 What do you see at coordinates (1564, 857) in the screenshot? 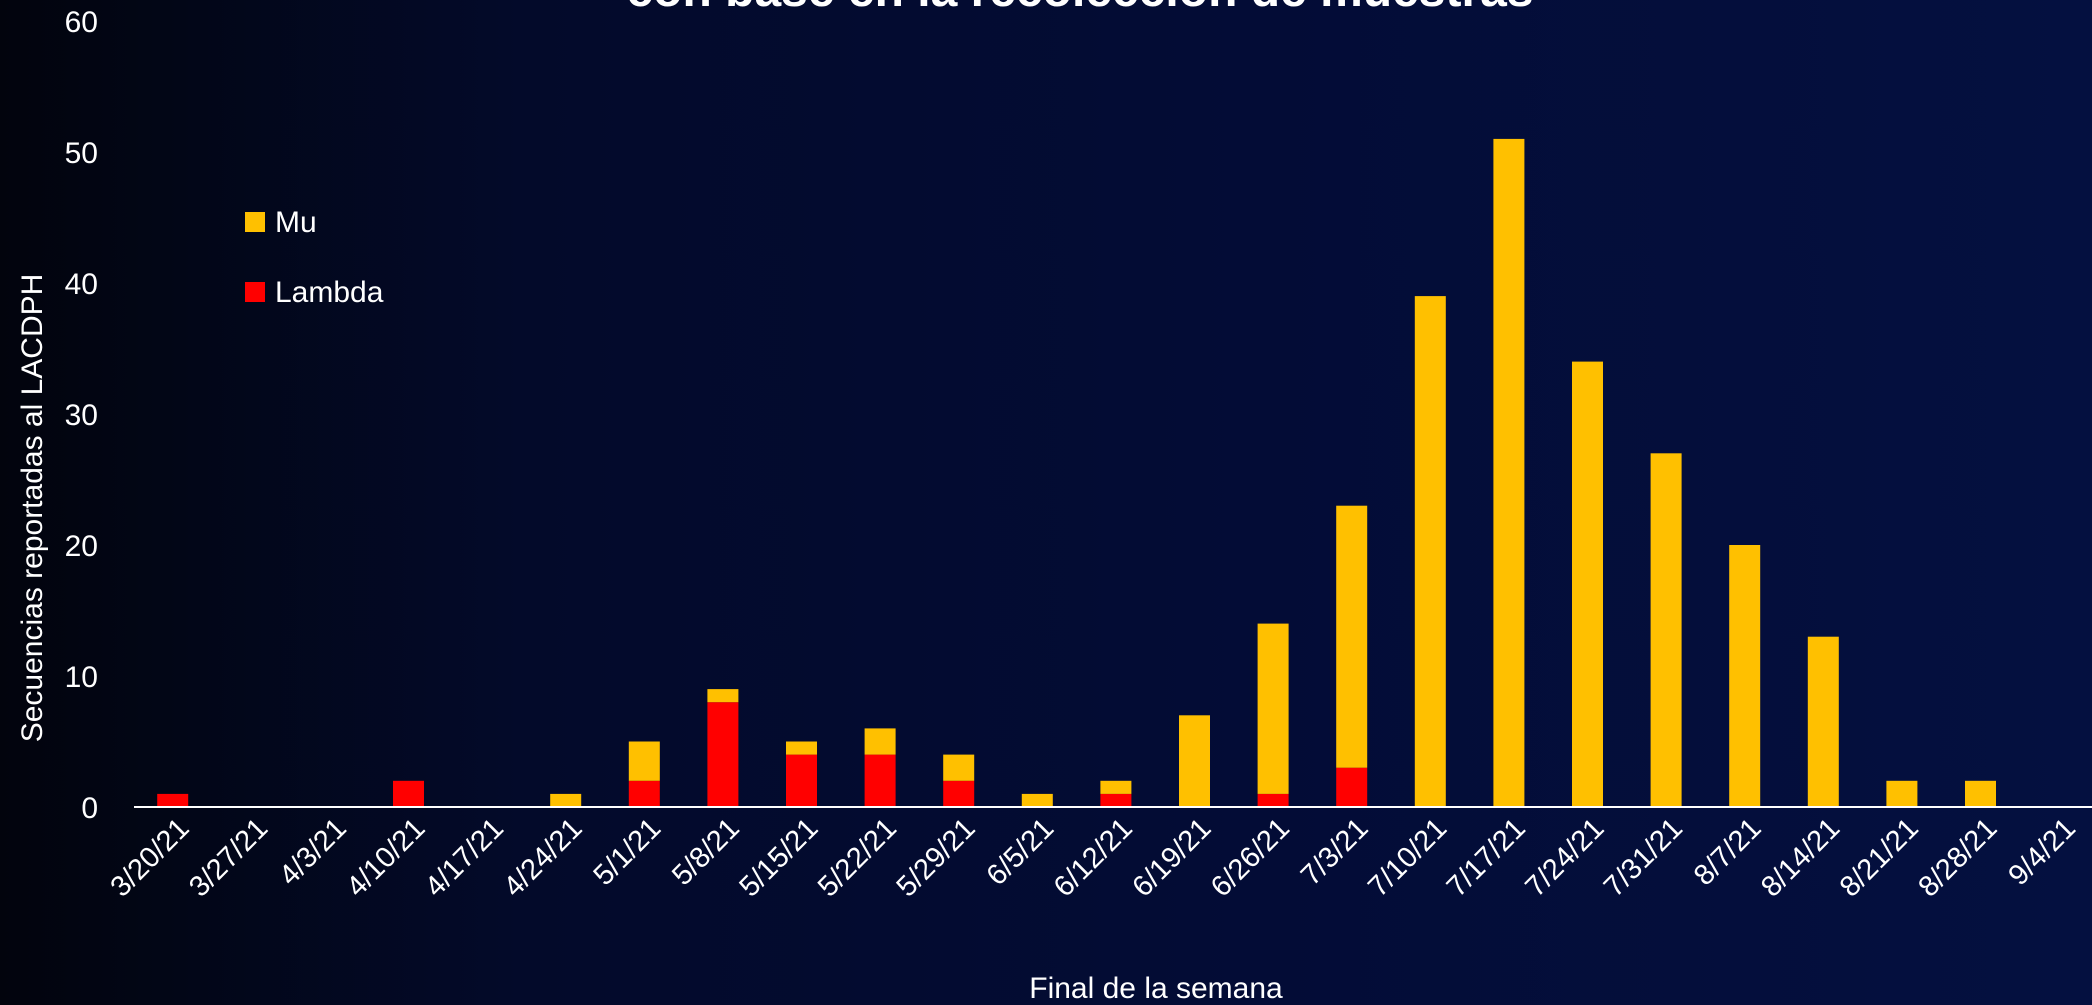
I see `x-tick-label: 7/24/21` at bounding box center [1564, 857].